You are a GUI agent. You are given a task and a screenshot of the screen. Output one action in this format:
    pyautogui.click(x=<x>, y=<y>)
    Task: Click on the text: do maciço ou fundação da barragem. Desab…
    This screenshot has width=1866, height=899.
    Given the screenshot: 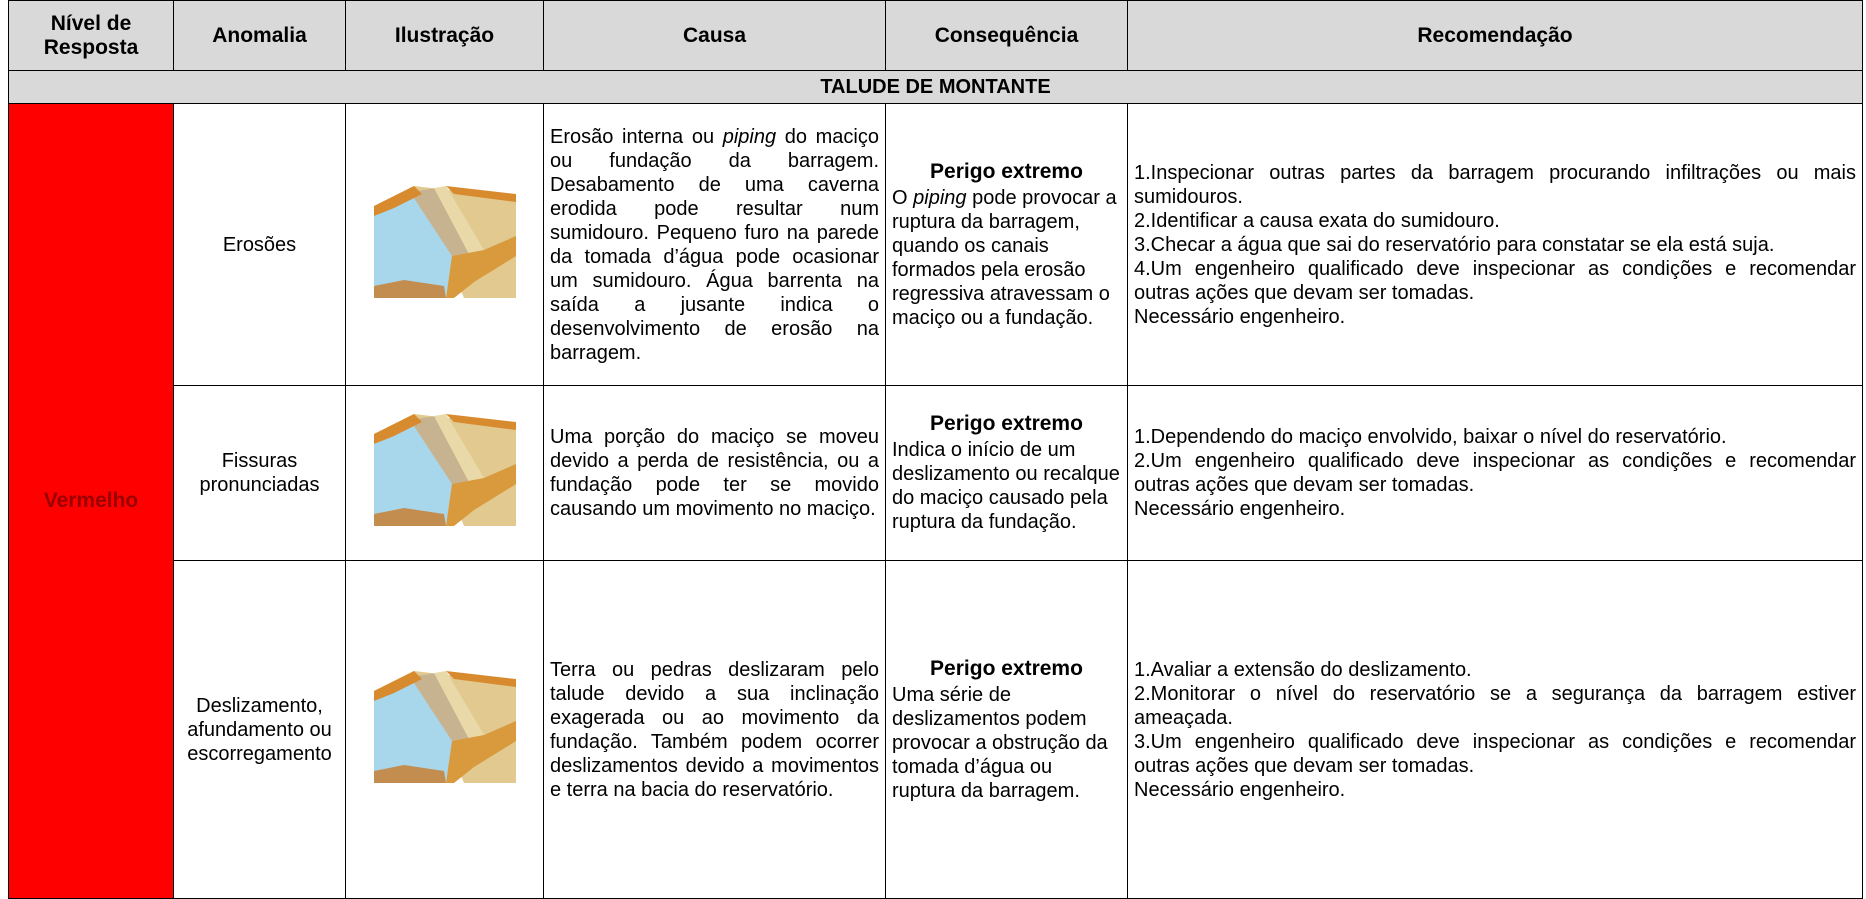 What is the action you would take?
    pyautogui.click(x=714, y=244)
    